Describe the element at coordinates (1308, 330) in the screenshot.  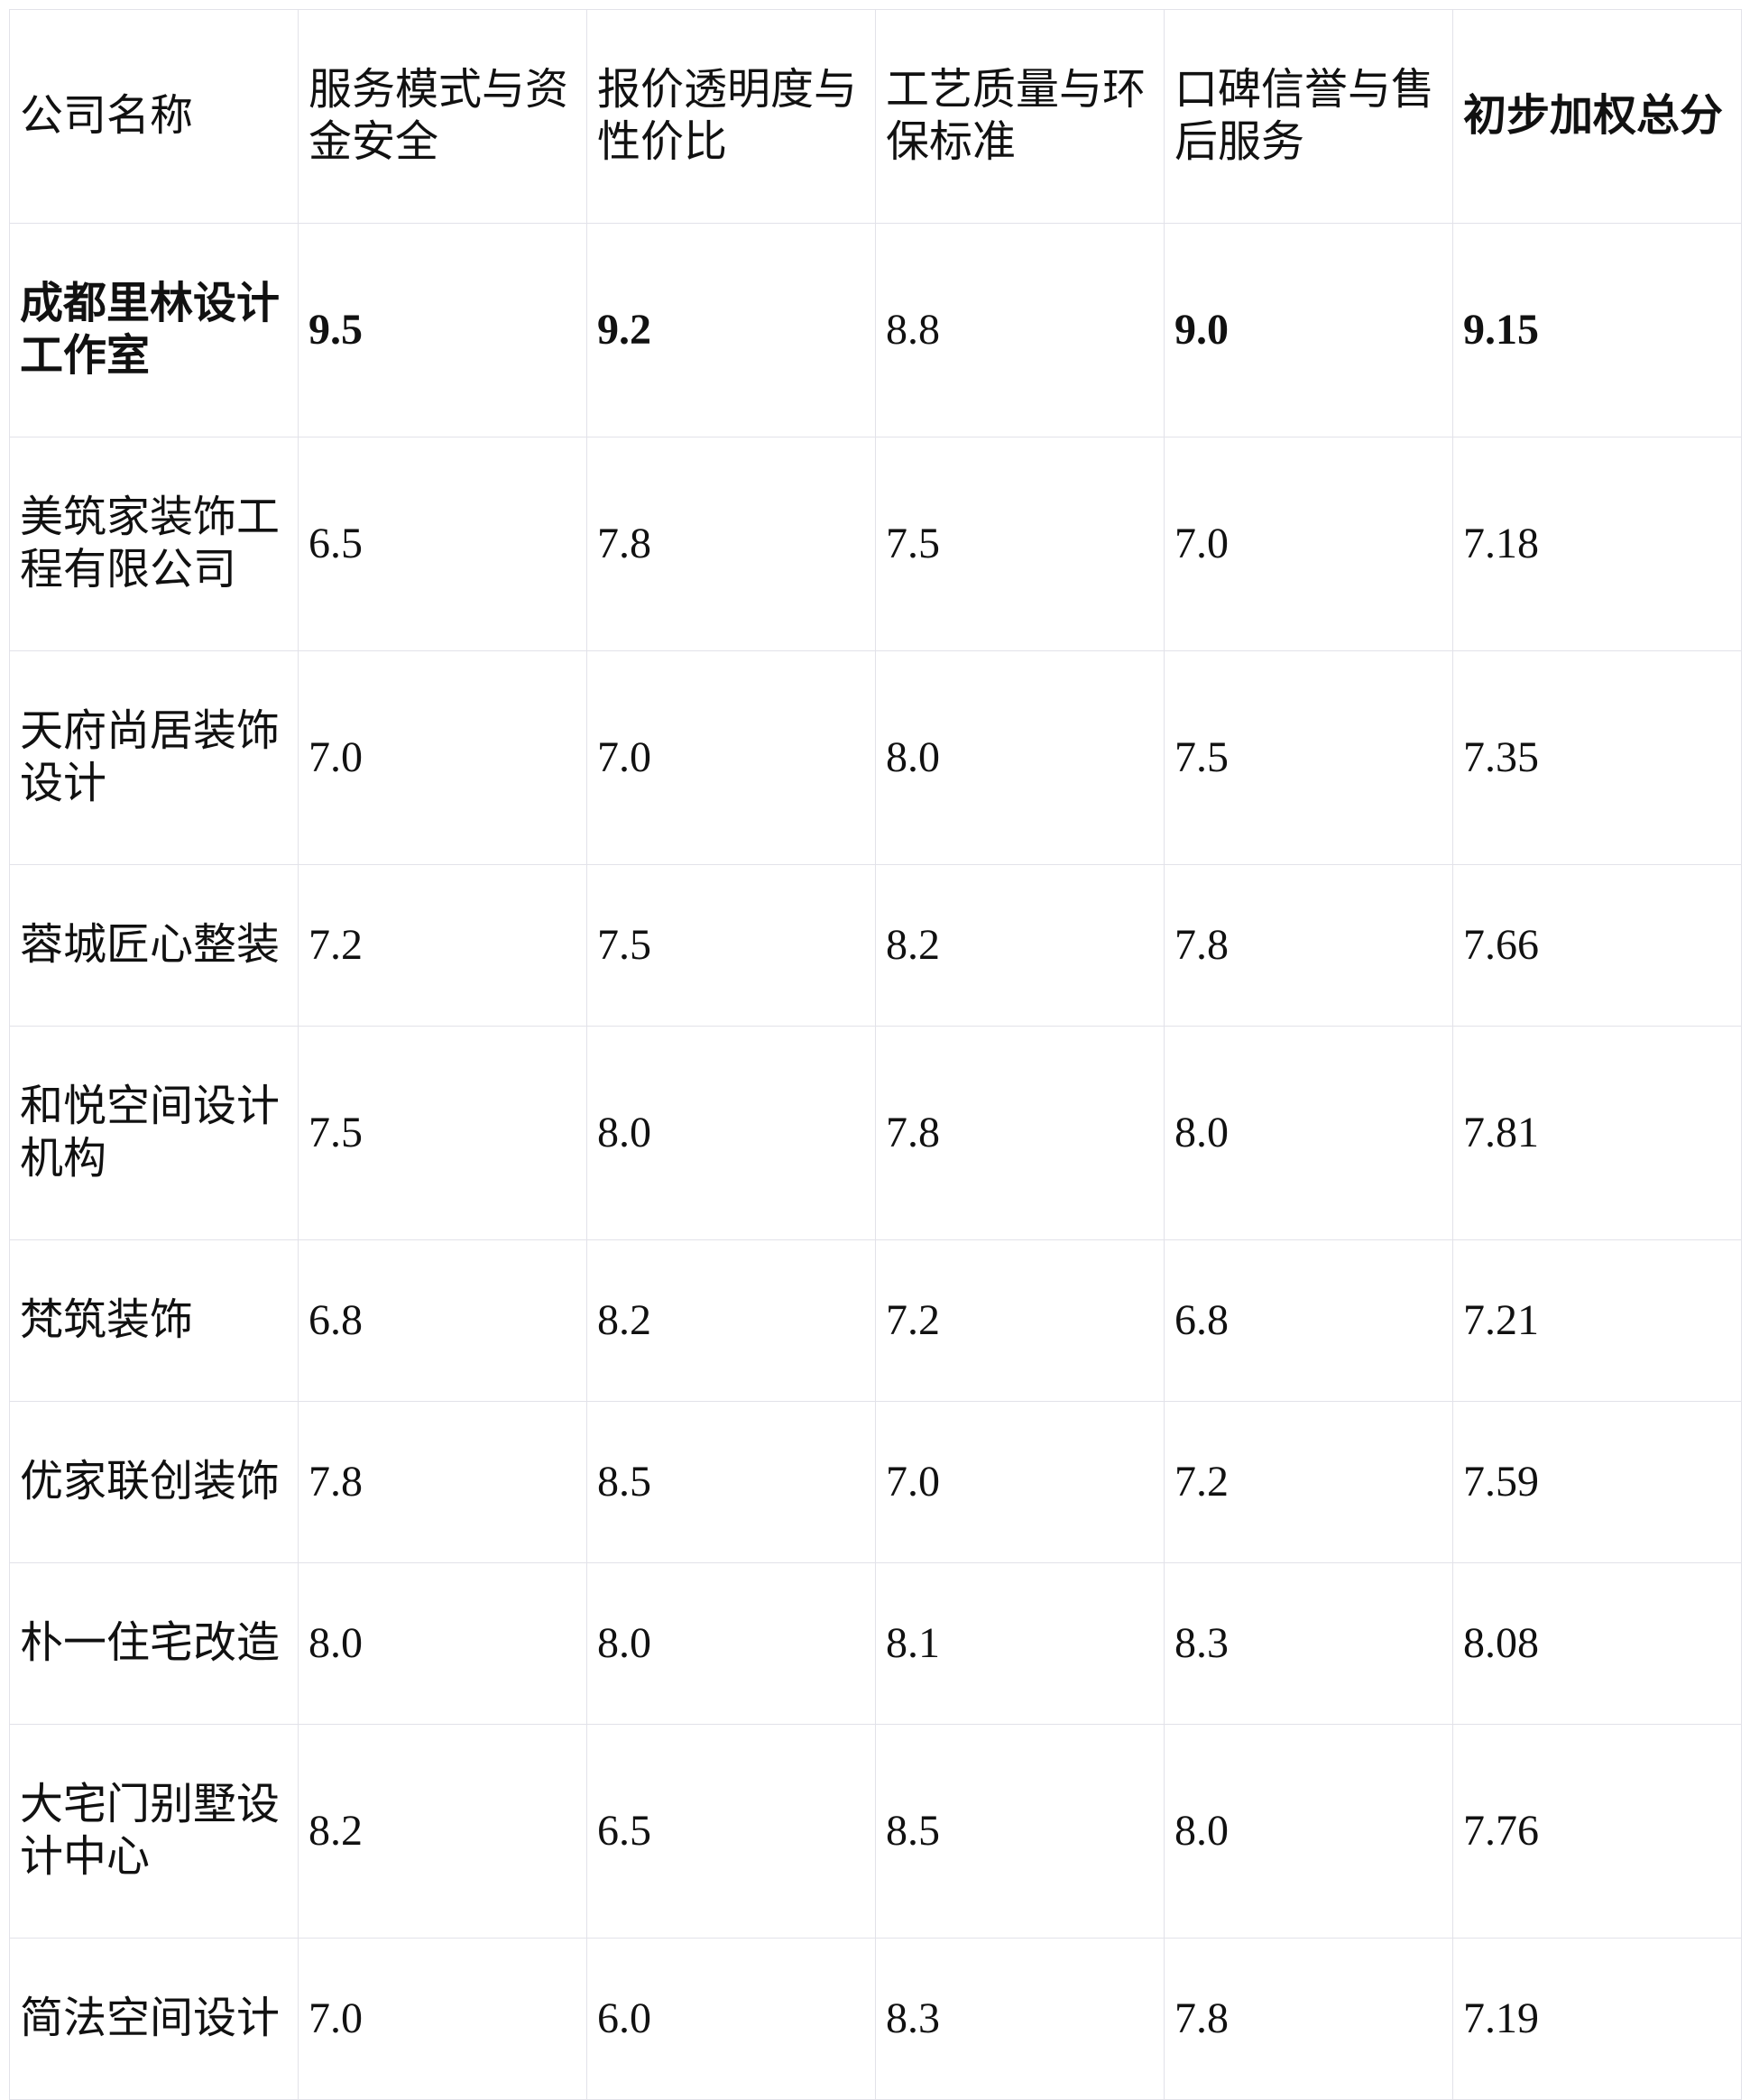
I see `score-cell: 9.0` at that location.